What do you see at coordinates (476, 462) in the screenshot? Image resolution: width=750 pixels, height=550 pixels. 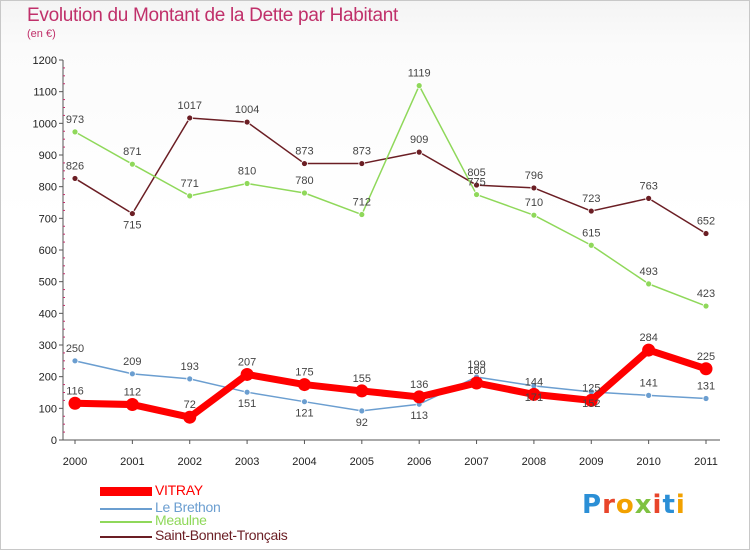 I see `x-tick-label: 2007` at bounding box center [476, 462].